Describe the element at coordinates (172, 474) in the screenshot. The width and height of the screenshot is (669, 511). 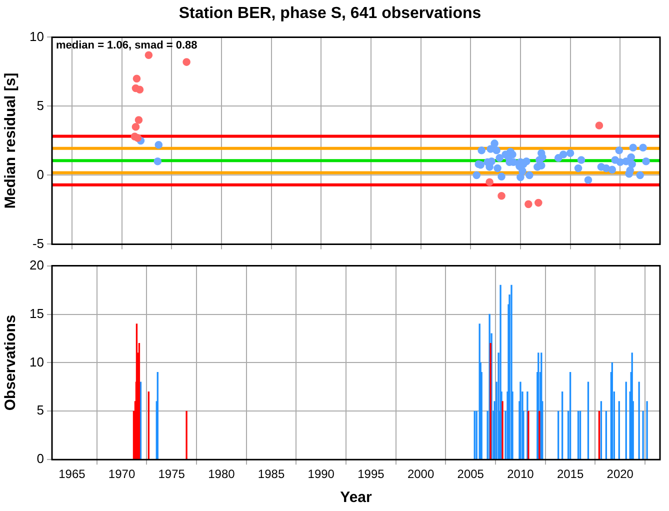
I see `x-tick-label: 1975` at that location.